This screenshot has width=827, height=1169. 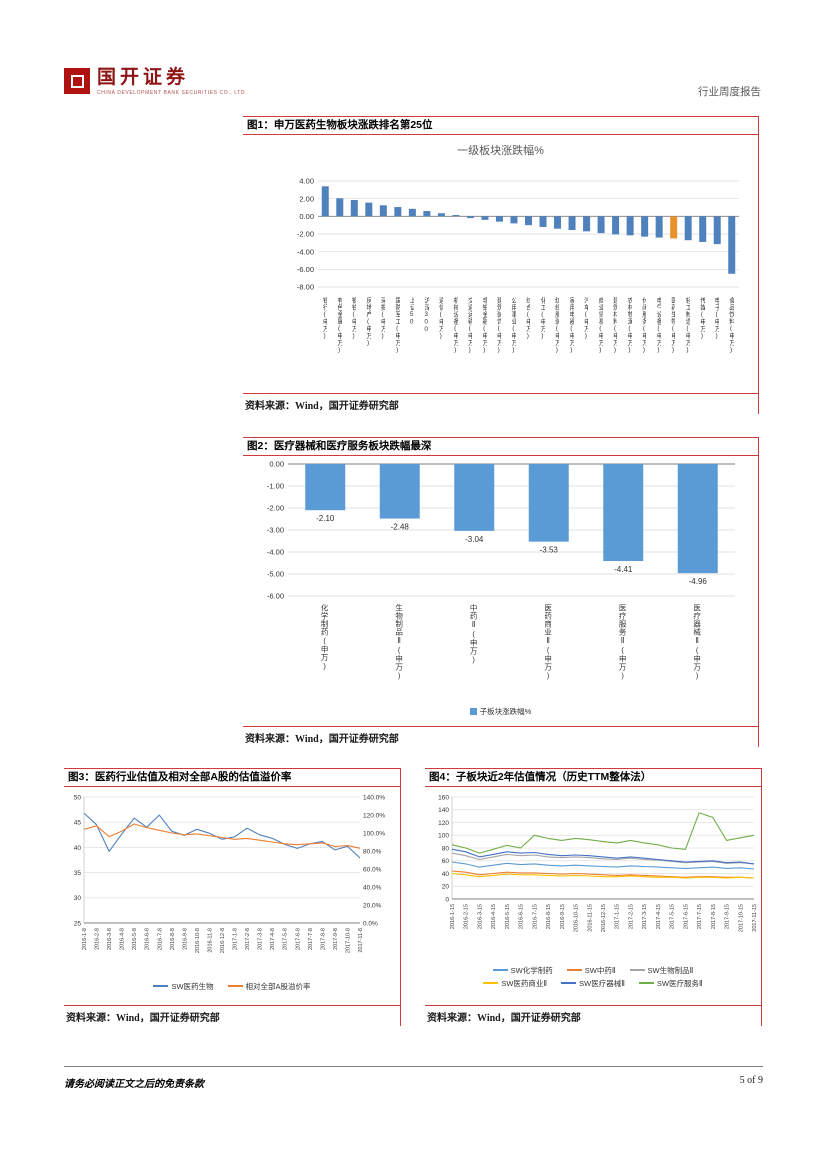 I want to click on category-label: 建筑材料(申万), so click(x=614, y=325).